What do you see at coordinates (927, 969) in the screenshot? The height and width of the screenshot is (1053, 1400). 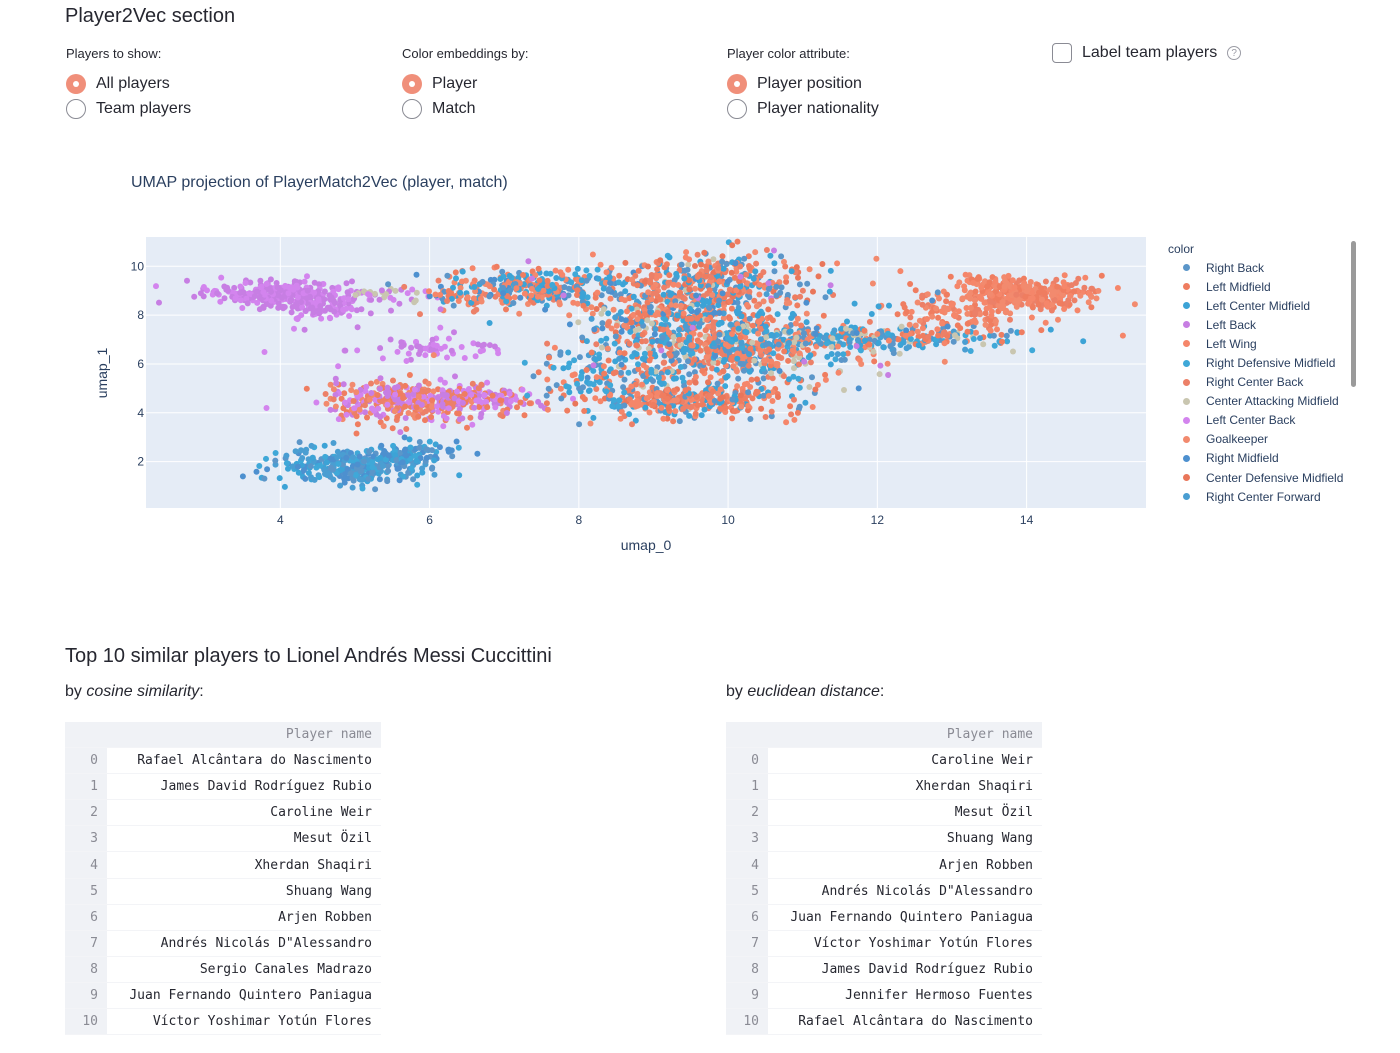 I see `player-name-cell: James David Rodríguez Rubio` at bounding box center [927, 969].